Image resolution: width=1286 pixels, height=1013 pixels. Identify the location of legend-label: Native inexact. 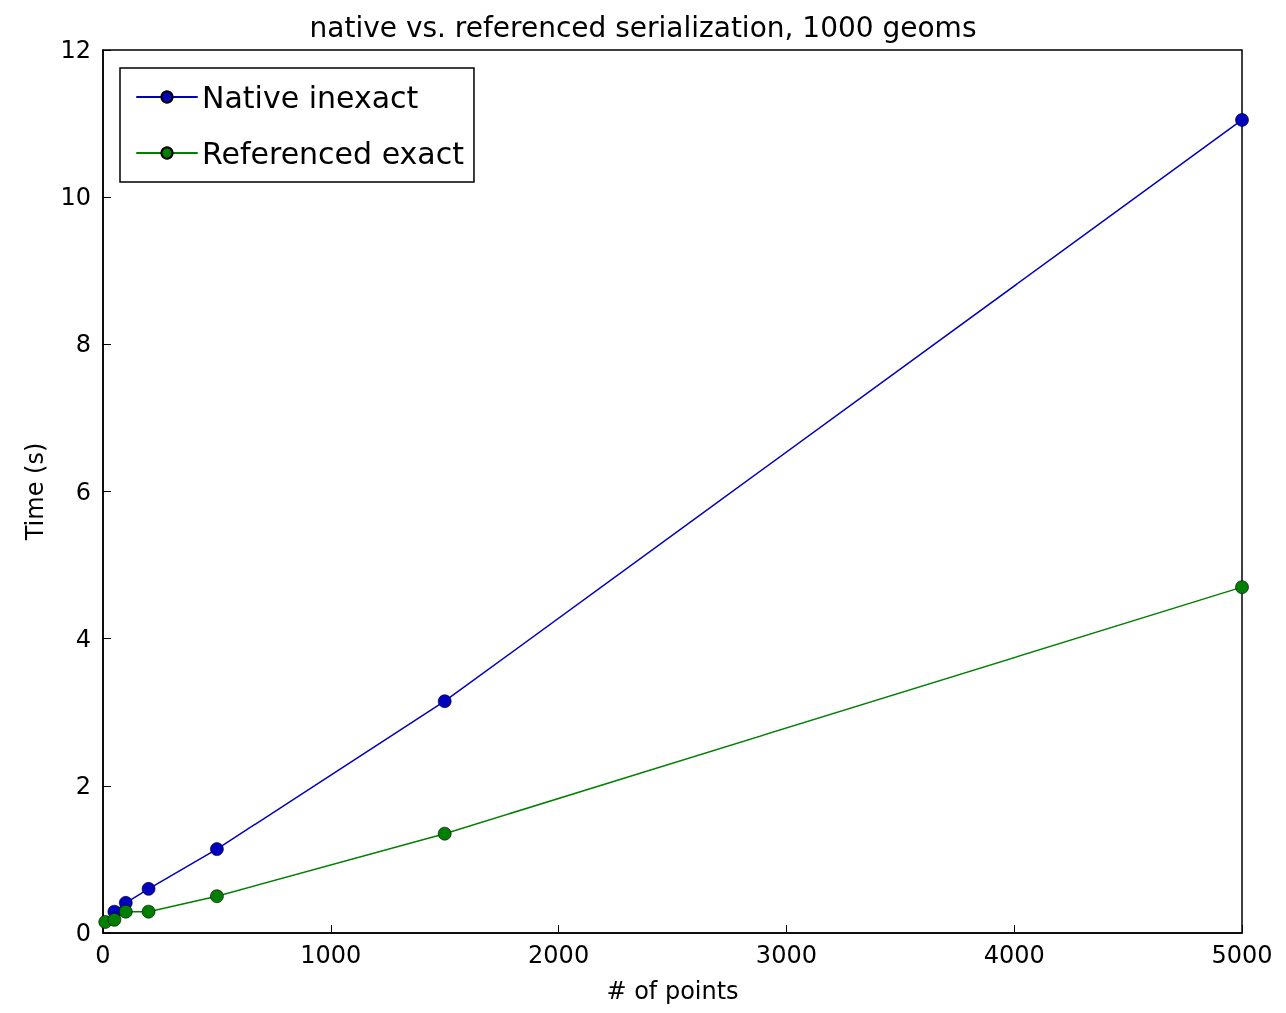
(310, 97).